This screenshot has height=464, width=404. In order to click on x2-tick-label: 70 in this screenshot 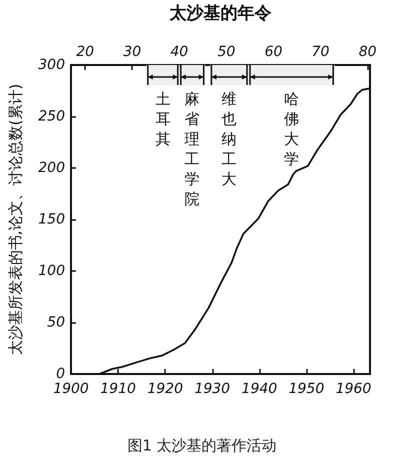, I will do `click(321, 52)`.